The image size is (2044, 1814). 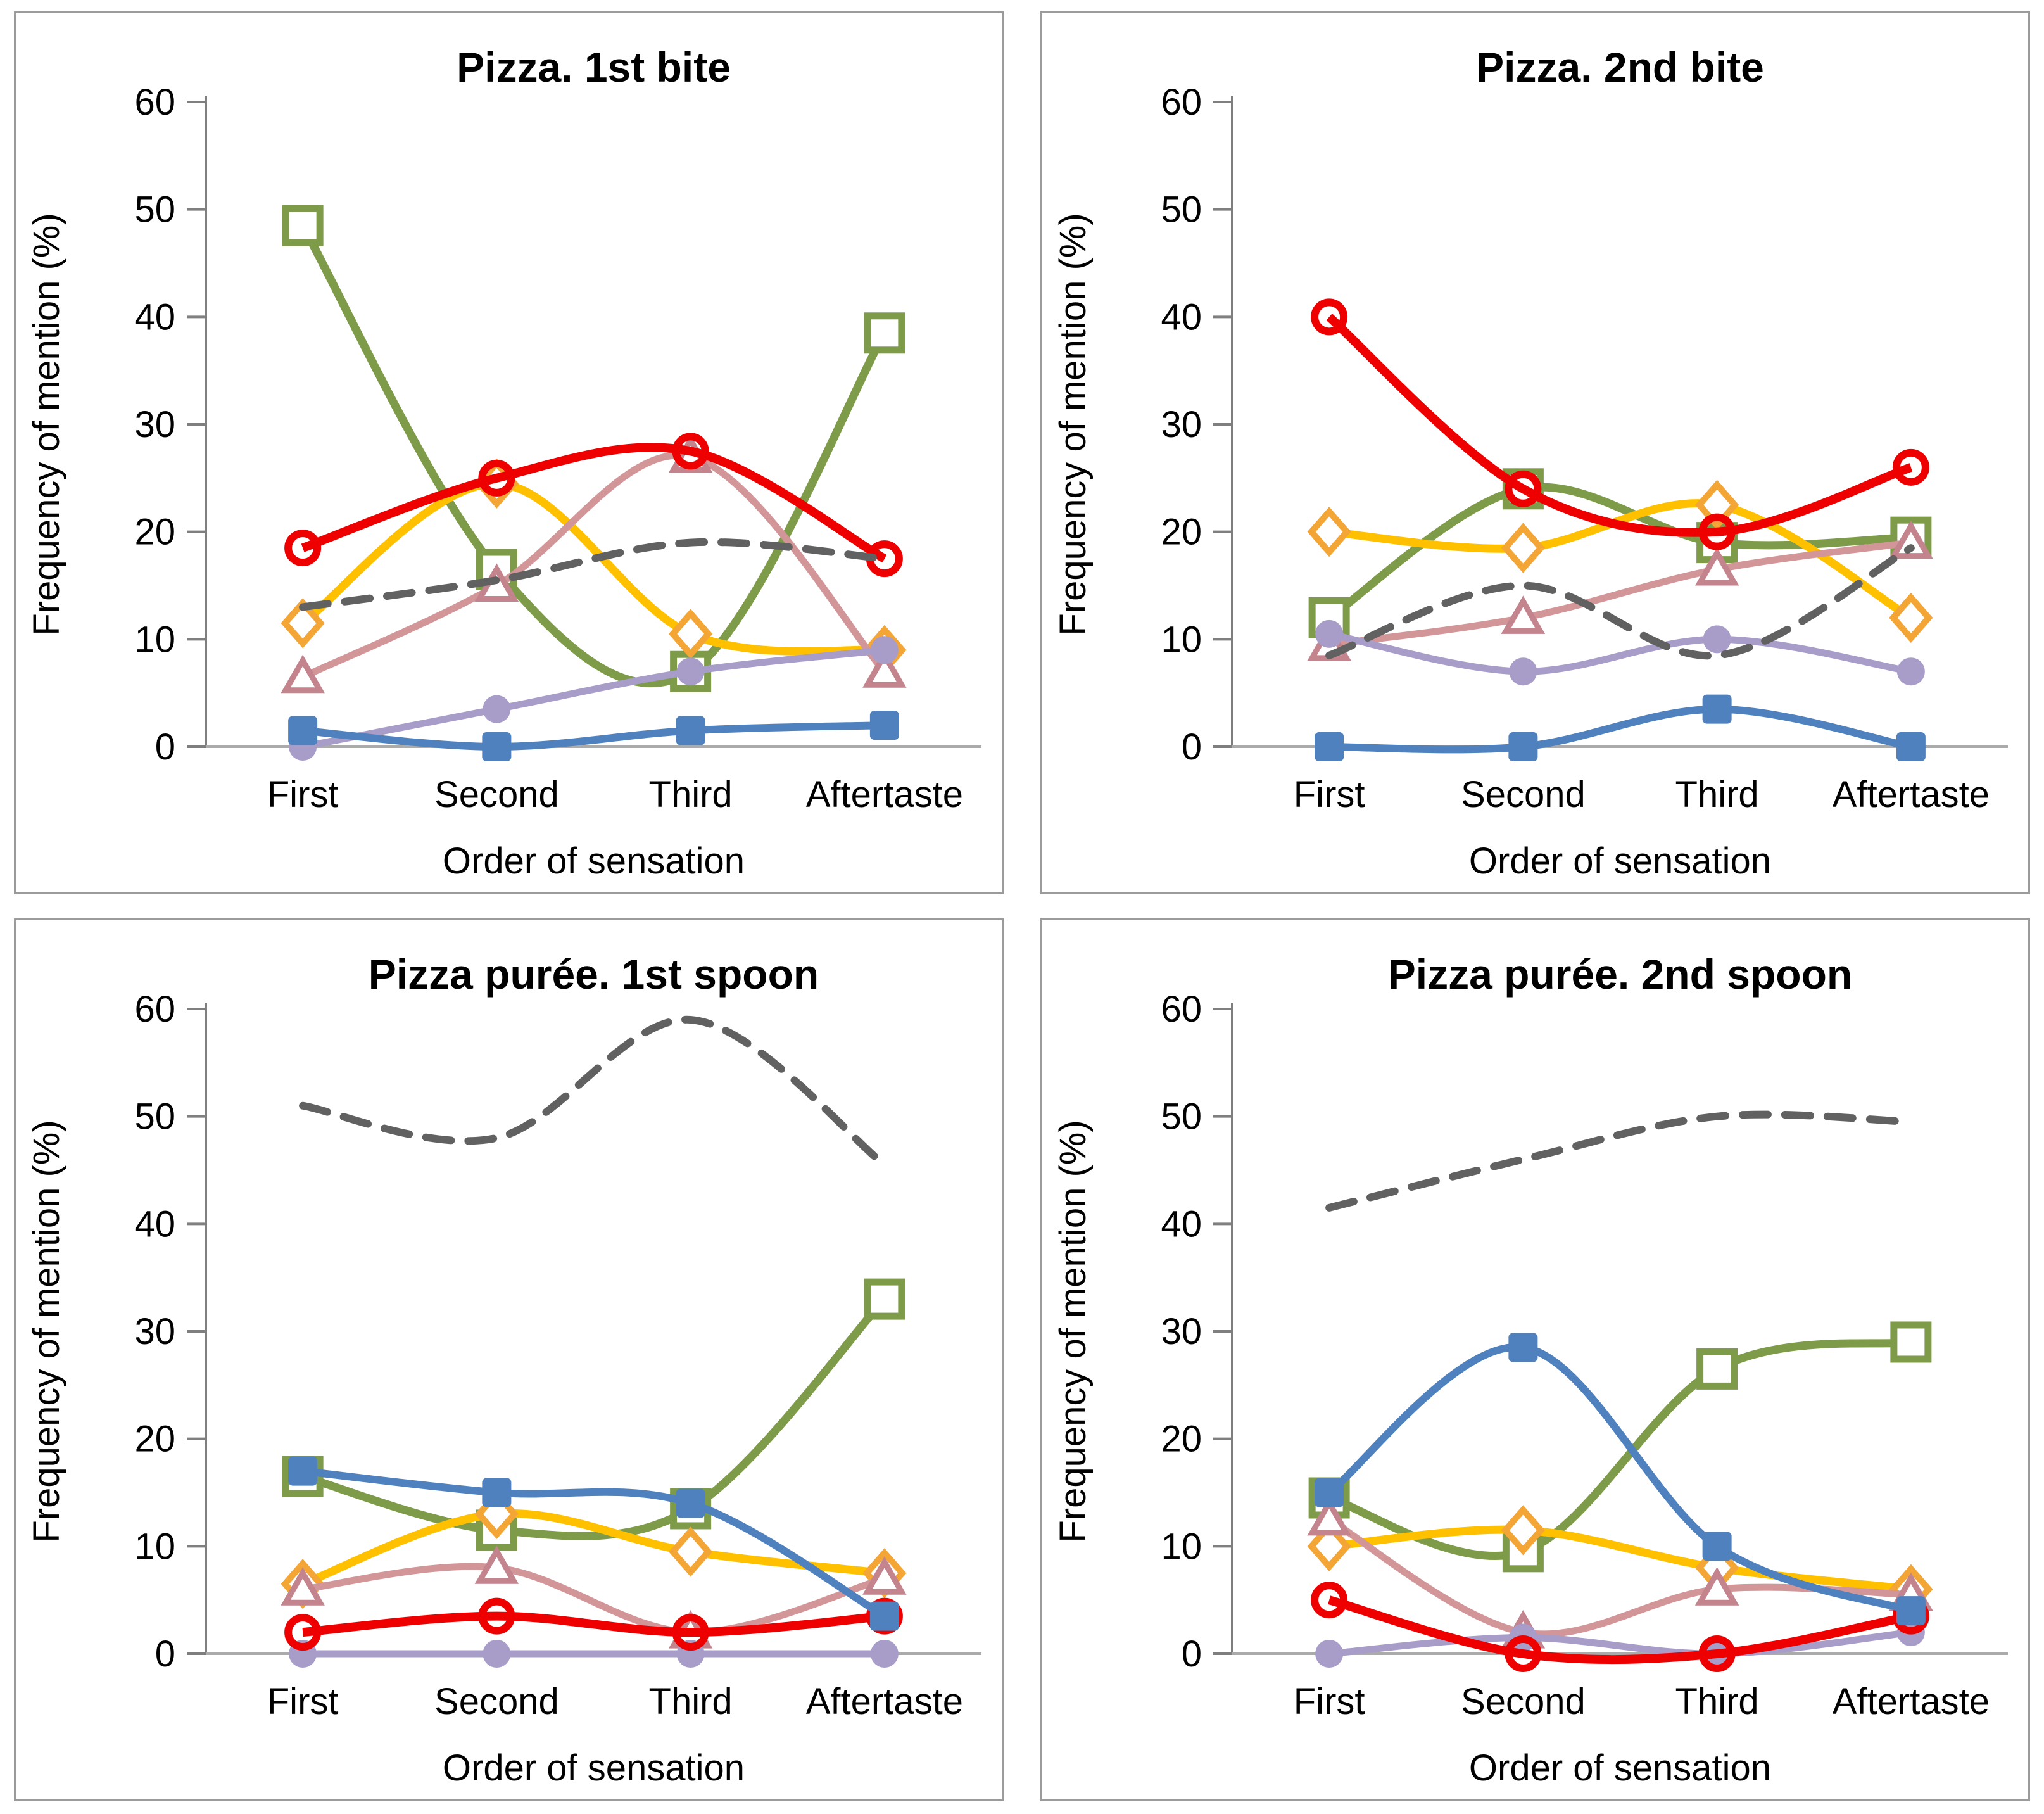 I want to click on series-red-open-circle, so click(x=1620, y=1627).